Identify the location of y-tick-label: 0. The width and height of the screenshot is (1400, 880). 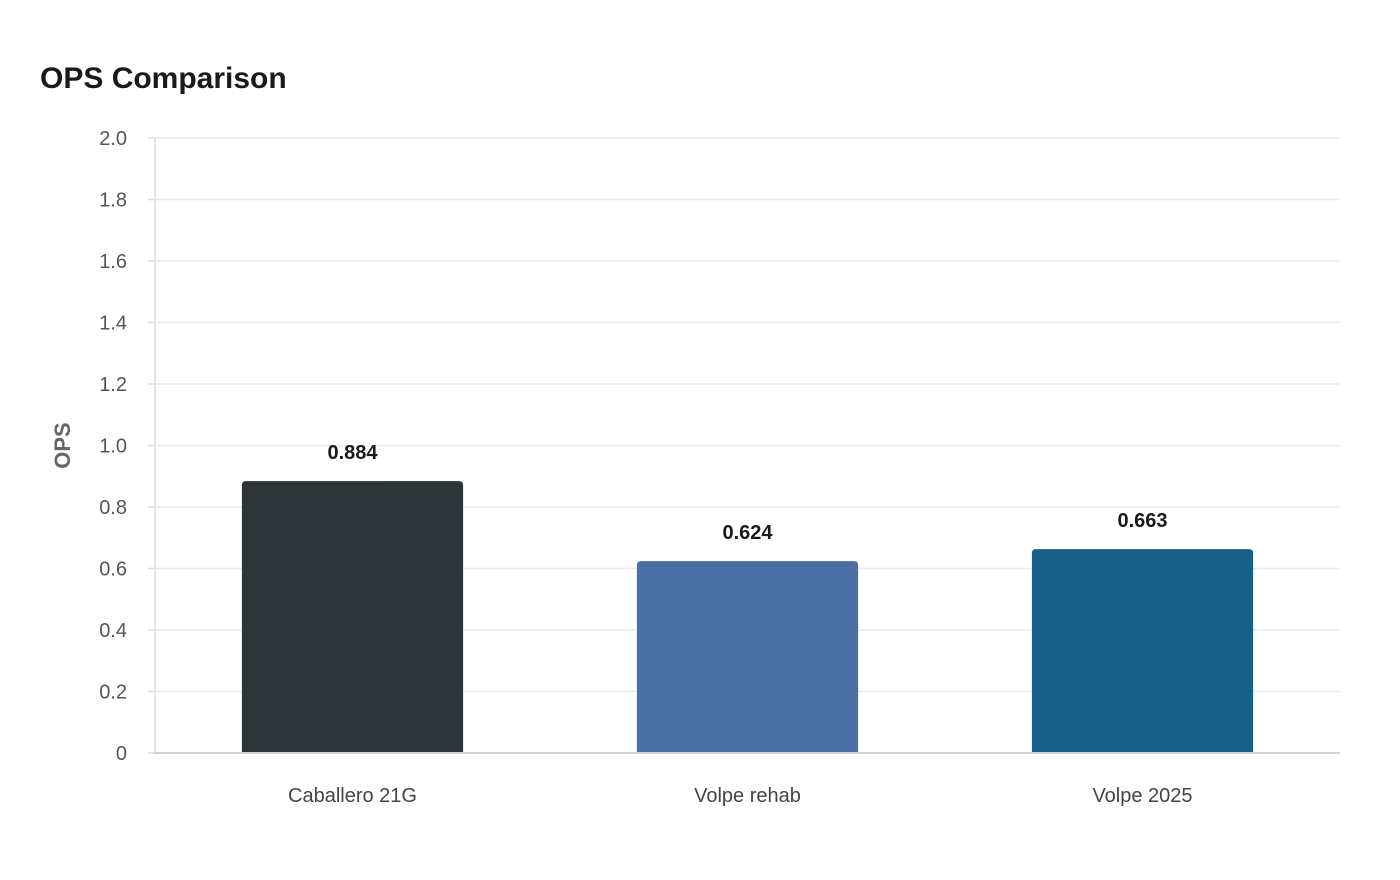
(121, 754).